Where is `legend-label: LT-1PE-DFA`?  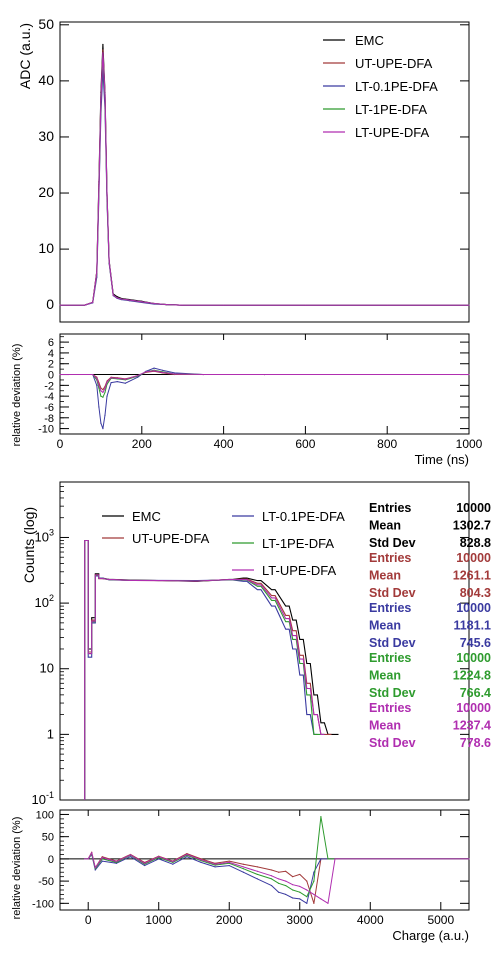
legend-label: LT-1PE-DFA is located at coordinates (298, 543).